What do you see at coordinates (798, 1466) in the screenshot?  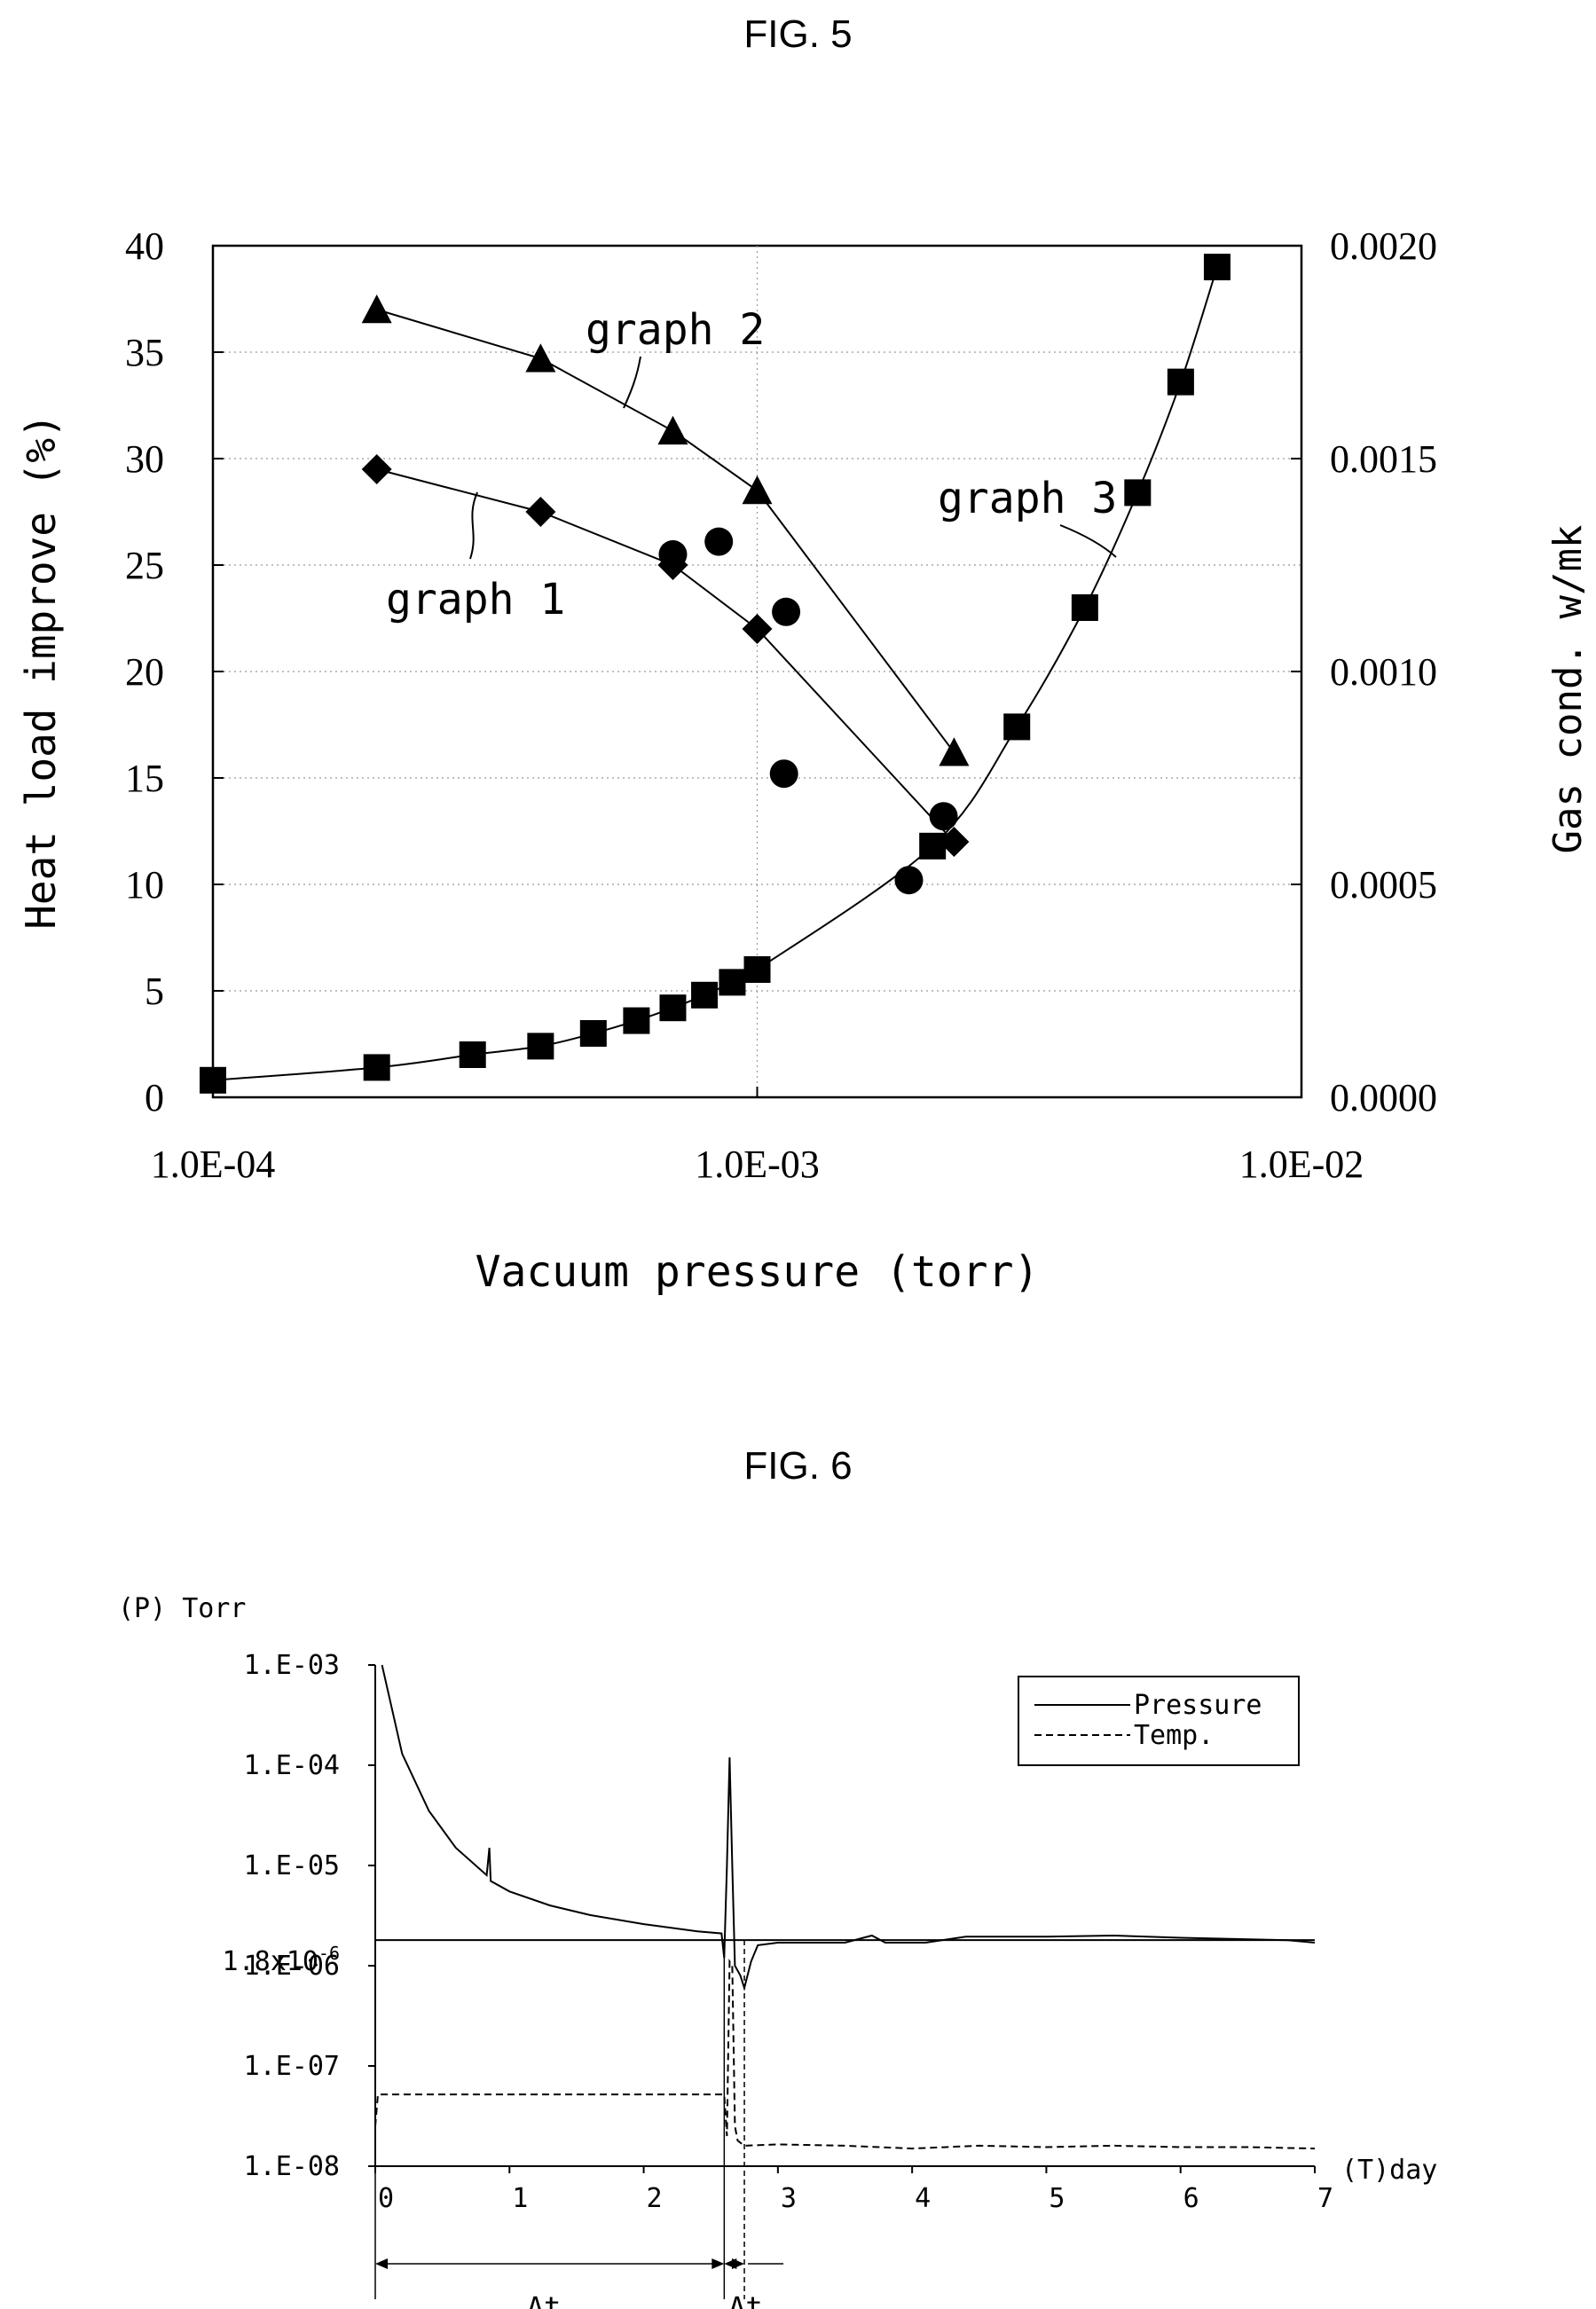 I see `figure-6-title: FIG. 6` at bounding box center [798, 1466].